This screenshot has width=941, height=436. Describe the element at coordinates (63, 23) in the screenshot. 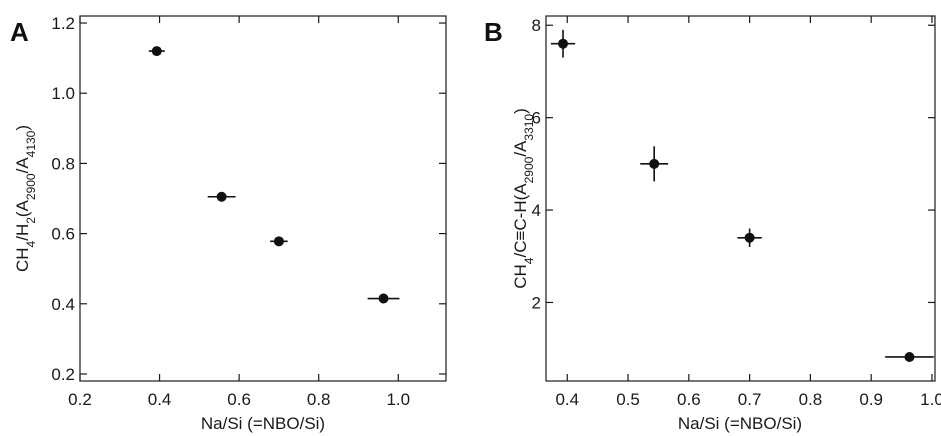

I see `panel-a-y-tick-label: 1.2` at that location.